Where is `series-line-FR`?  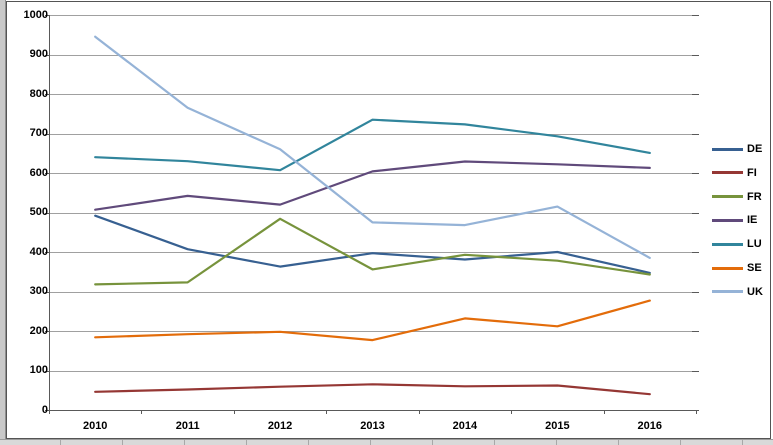 series-line-FR is located at coordinates (372, 251).